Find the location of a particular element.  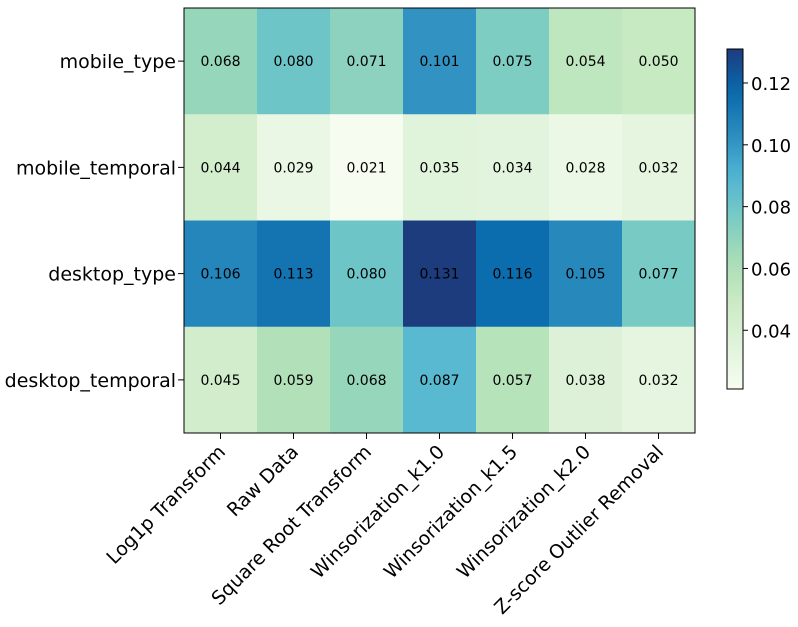

cell-value-label: 0.050 is located at coordinates (658, 62).